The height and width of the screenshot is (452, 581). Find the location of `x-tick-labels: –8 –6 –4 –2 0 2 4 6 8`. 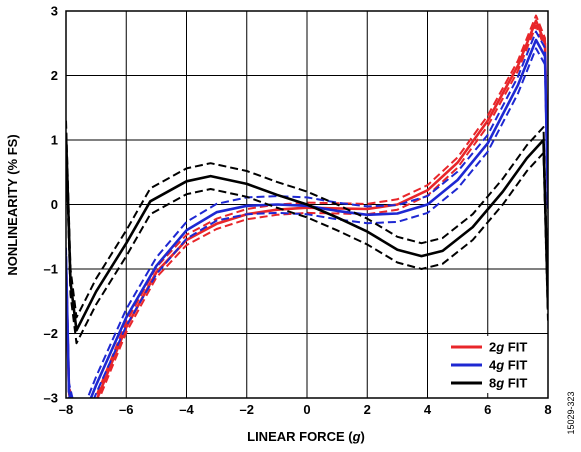

x-tick-labels: –8 –6 –4 –2 0 2 4 6 8 is located at coordinates (305, 409).